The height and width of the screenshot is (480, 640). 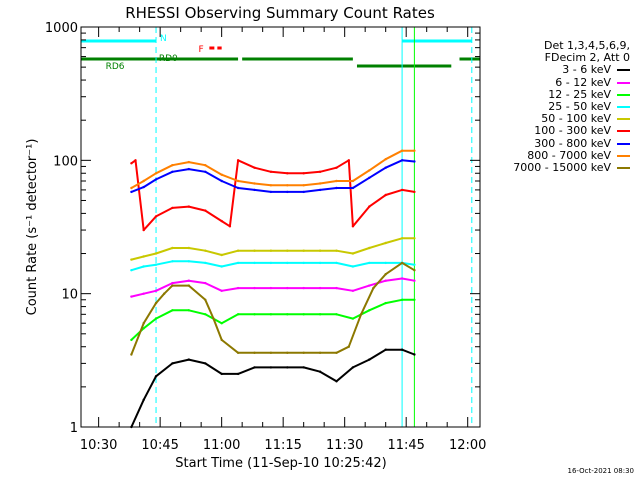 What do you see at coordinates (571, 167) in the screenshot?
I see `legend-entry: 7000 - 15000 keV` at bounding box center [571, 167].